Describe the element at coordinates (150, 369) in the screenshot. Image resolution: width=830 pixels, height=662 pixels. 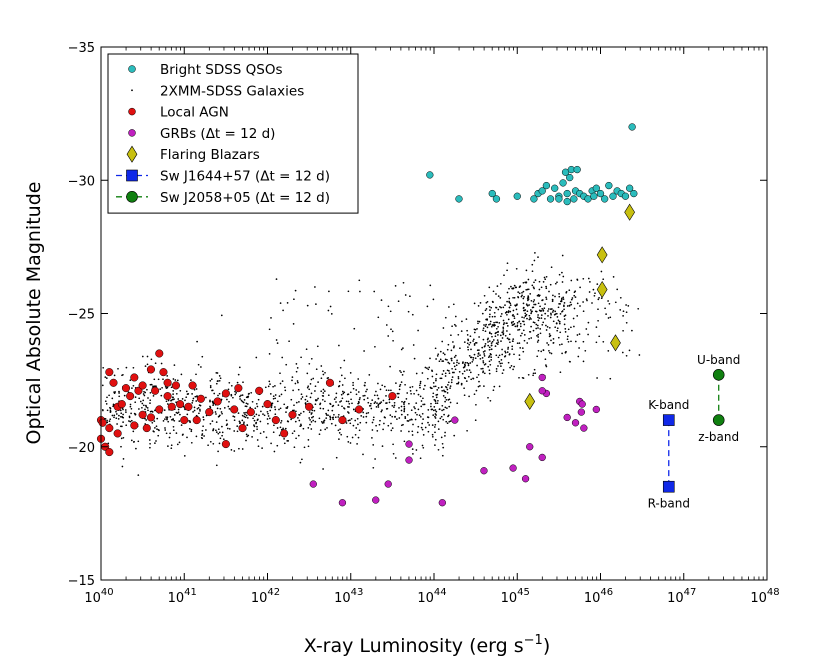
I see `agn-point` at that location.